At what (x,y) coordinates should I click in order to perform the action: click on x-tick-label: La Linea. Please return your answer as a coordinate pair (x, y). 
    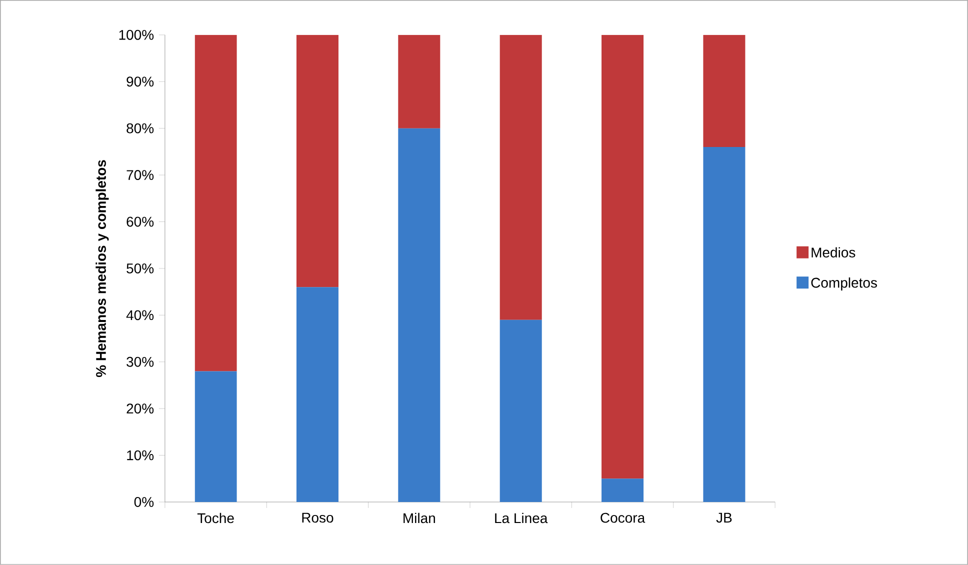
    Looking at the image, I should click on (521, 518).